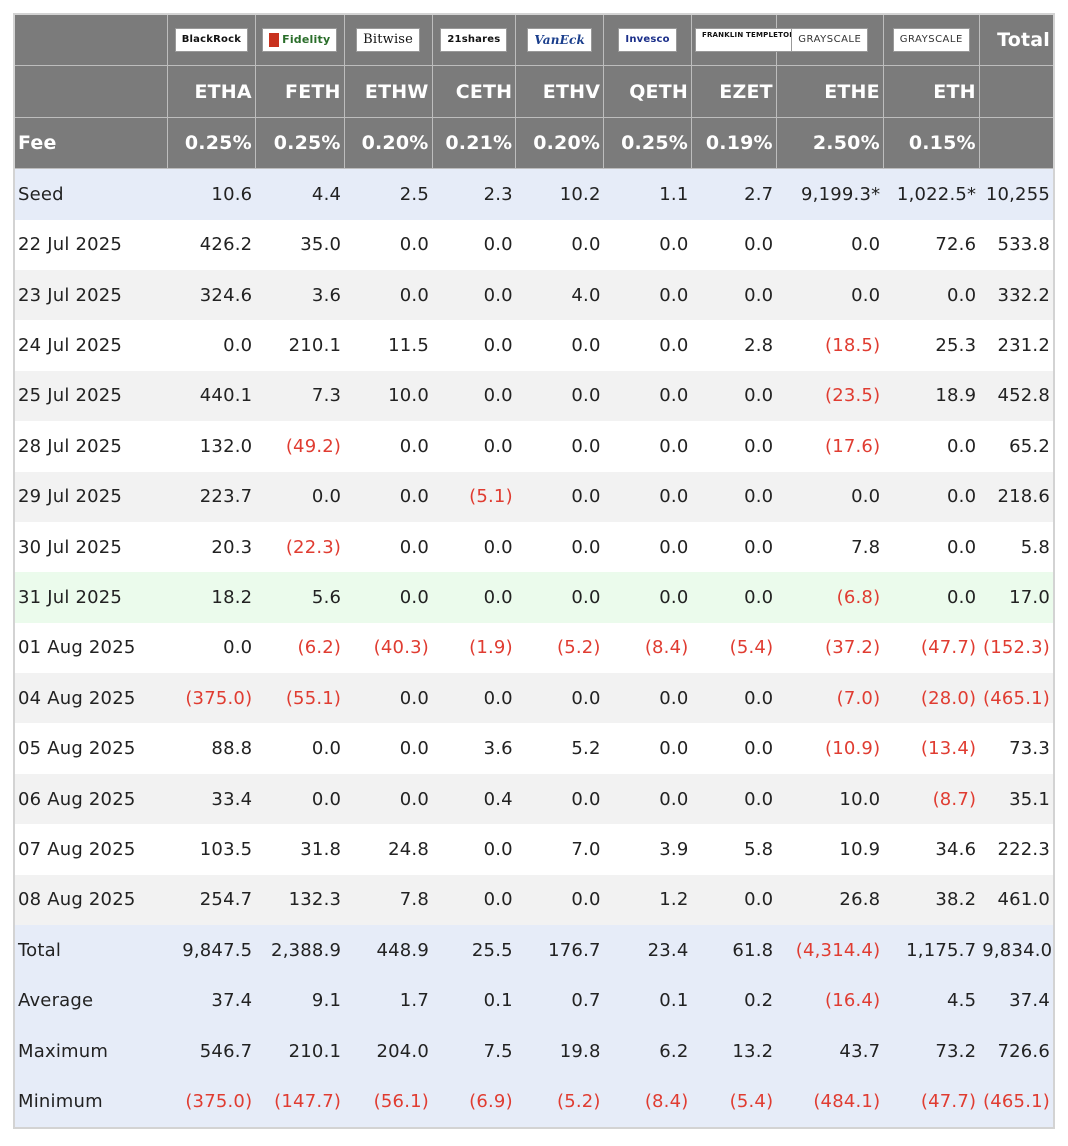 This screenshot has height=1146, width=1068. Describe the element at coordinates (211, 849) in the screenshot. I see `flow-cell: 103.5` at that location.